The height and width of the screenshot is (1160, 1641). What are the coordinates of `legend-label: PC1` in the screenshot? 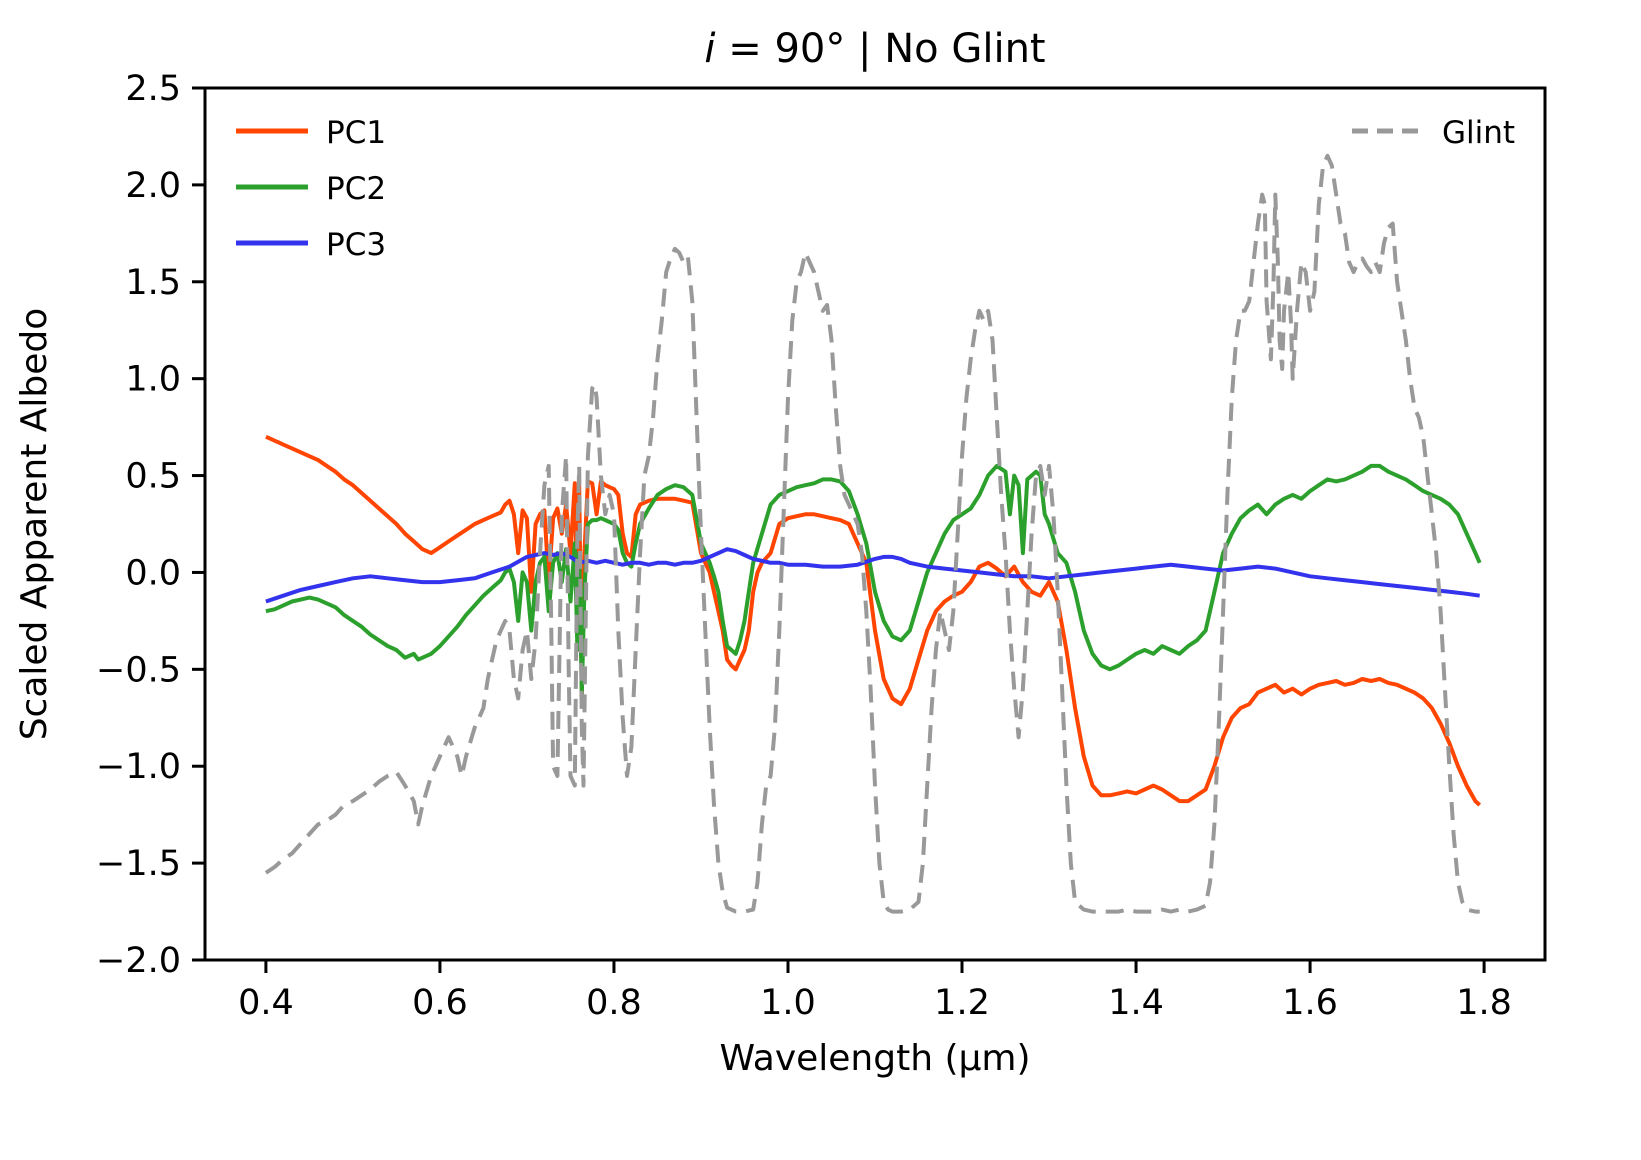 It's located at (356, 133).